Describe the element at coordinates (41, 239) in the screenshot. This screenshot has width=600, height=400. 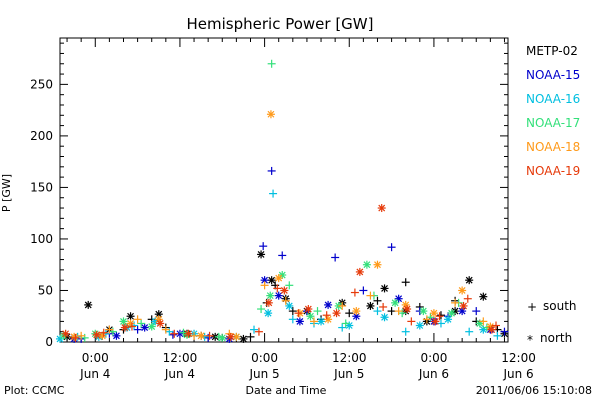
I see `y-tick-label: 100` at that location.